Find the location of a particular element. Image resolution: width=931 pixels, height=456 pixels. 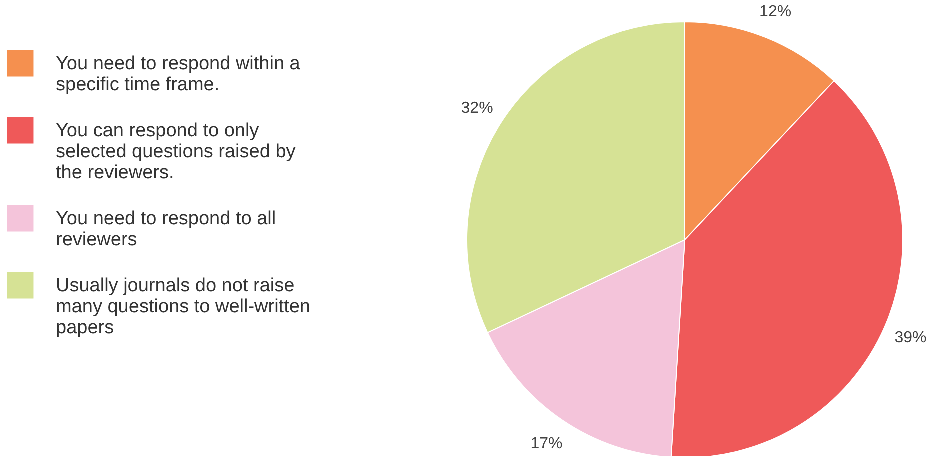

legend-label: You can respond to only selected questions raised by the reviewers. is located at coordinates (176, 152).